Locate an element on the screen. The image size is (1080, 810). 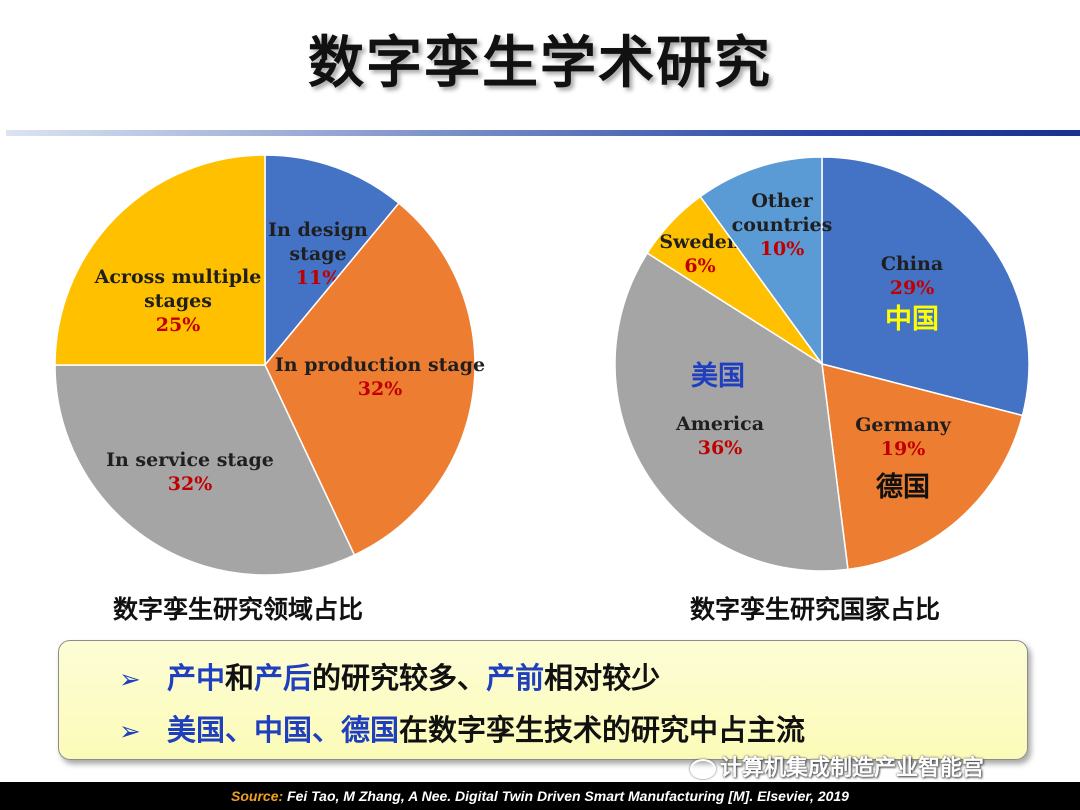
slice-chinese-label: 中国 is located at coordinates (912, 319).